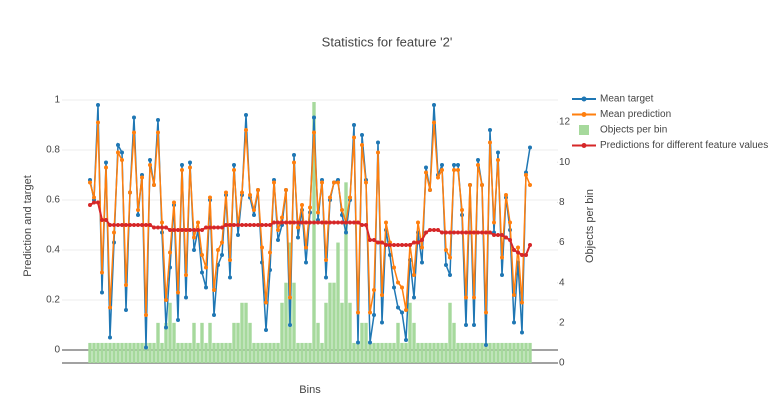 The width and height of the screenshot is (770, 411). What do you see at coordinates (387, 41) in the screenshot?
I see `chart-title: Statistics for feature '2'` at bounding box center [387, 41].